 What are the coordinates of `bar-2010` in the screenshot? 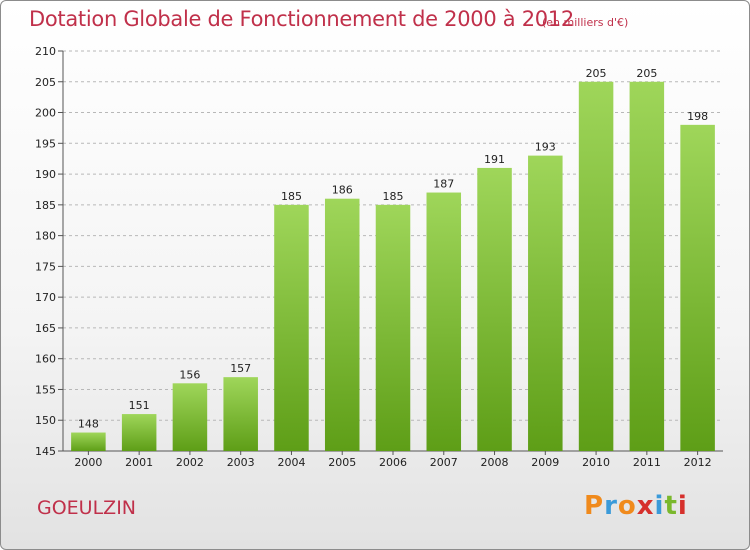 It's located at (596, 266).